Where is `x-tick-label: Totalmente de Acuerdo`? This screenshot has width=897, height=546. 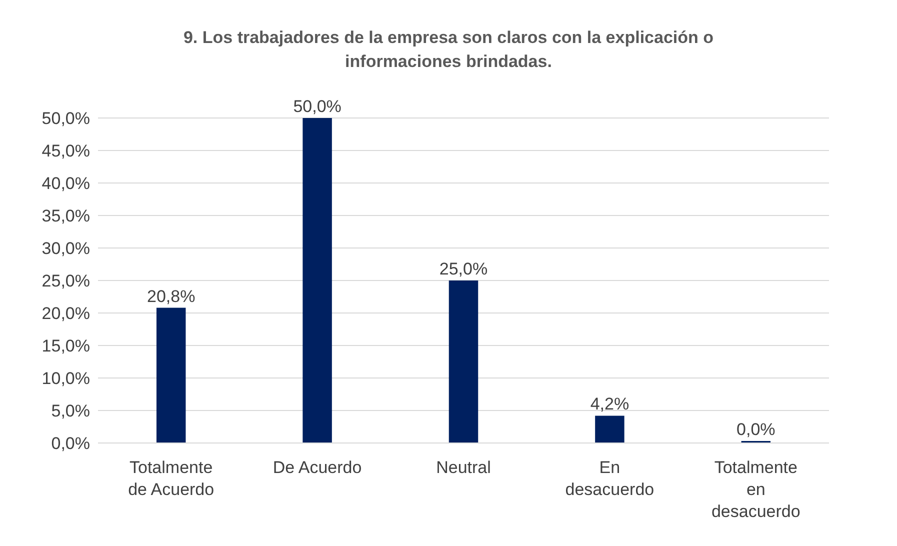
x-tick-label: Totalmente de Acuerdo is located at coordinates (171, 478).